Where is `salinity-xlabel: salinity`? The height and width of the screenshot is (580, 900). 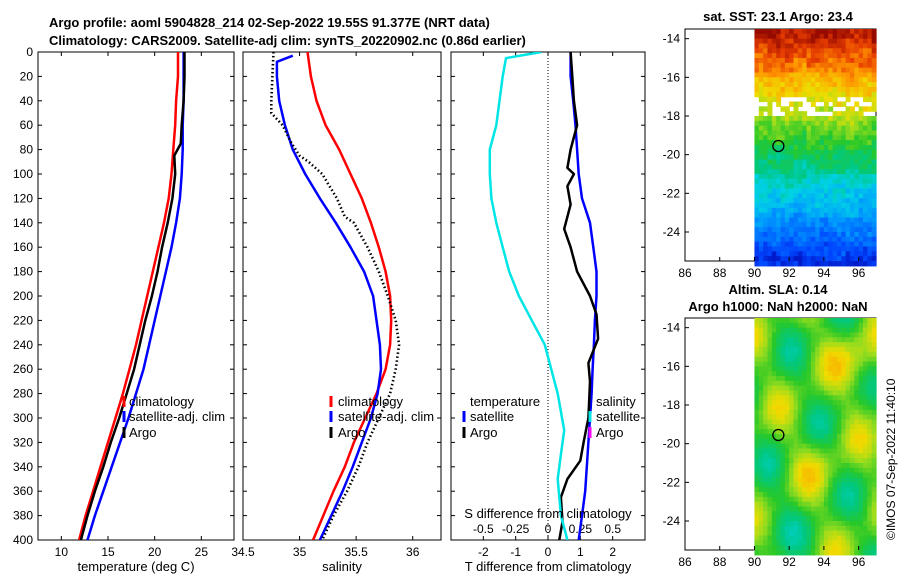
salinity-xlabel: salinity is located at coordinates (342, 566).